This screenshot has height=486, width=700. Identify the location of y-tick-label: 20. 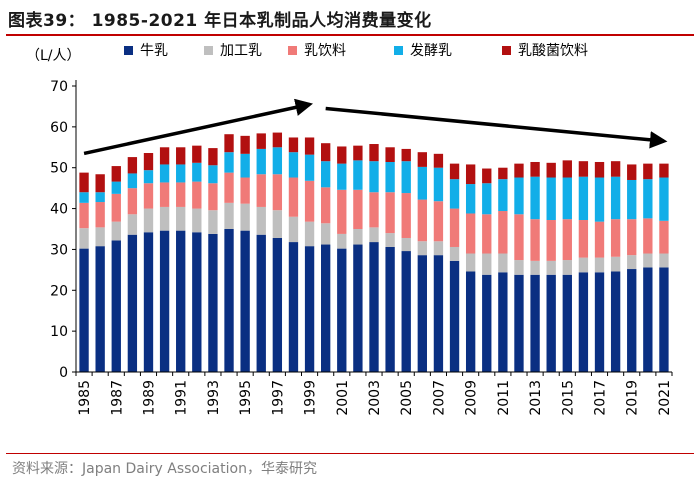
(59, 291).